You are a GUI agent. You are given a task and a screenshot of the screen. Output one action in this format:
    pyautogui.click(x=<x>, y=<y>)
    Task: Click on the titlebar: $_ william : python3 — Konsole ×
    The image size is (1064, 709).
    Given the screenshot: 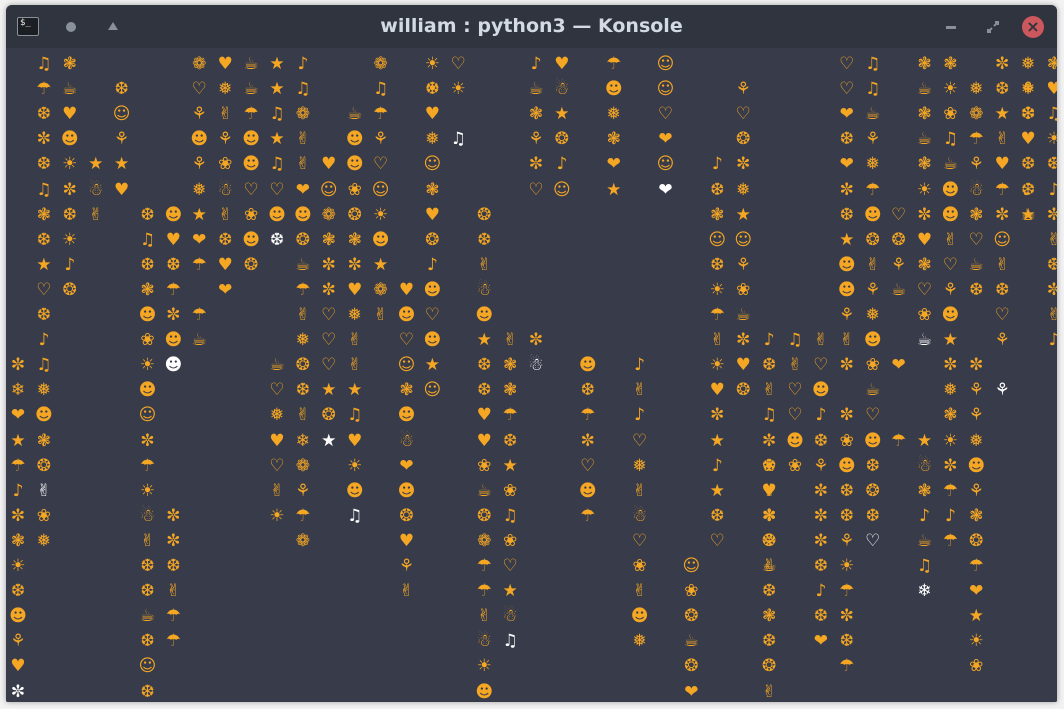 What is the action you would take?
    pyautogui.click(x=531, y=26)
    